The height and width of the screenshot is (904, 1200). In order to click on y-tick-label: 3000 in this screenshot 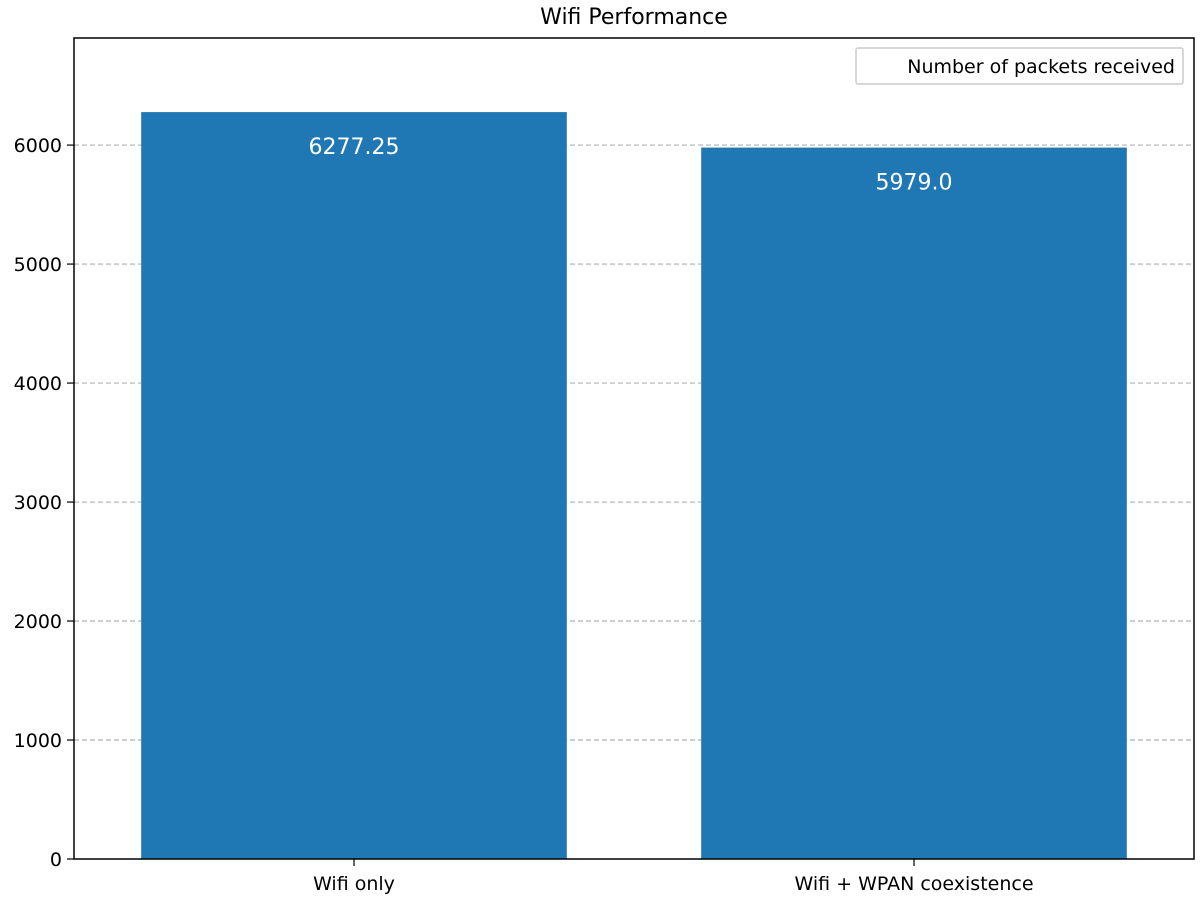, I will do `click(38, 503)`.